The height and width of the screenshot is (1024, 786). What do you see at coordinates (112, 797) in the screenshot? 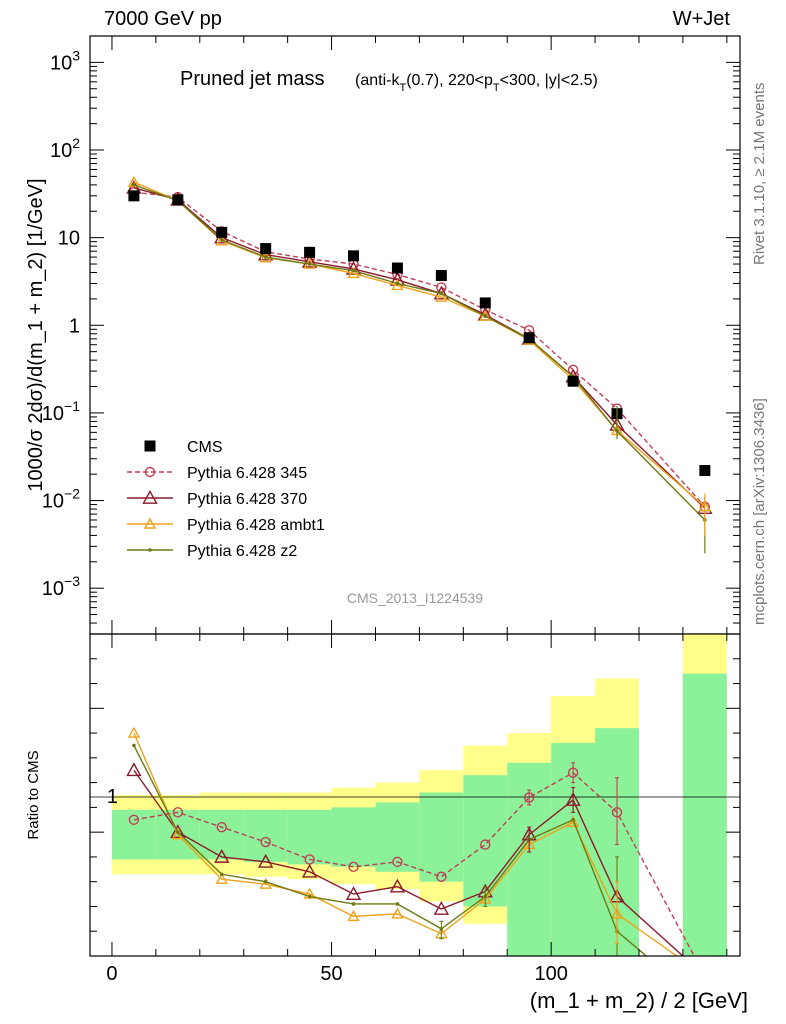
I see `ratio-ytick-label: 1` at bounding box center [112, 797].